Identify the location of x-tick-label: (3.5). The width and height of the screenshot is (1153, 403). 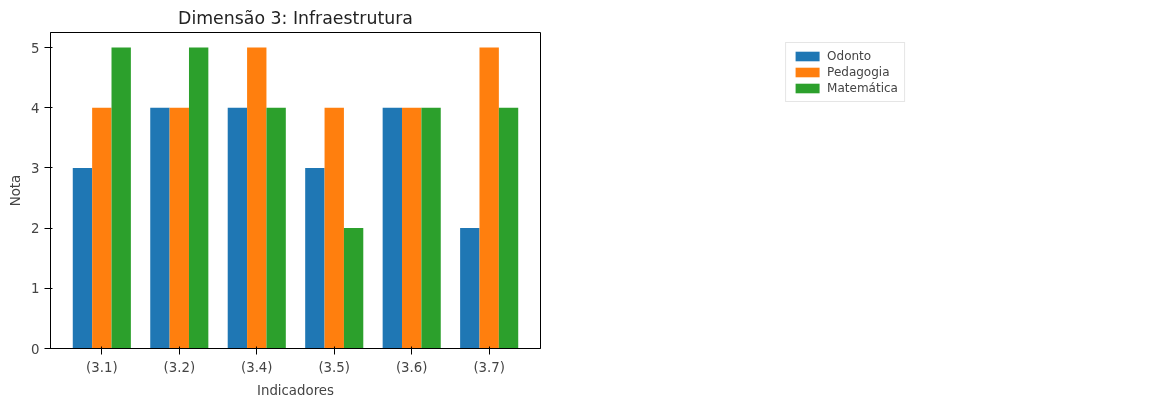
(334, 367).